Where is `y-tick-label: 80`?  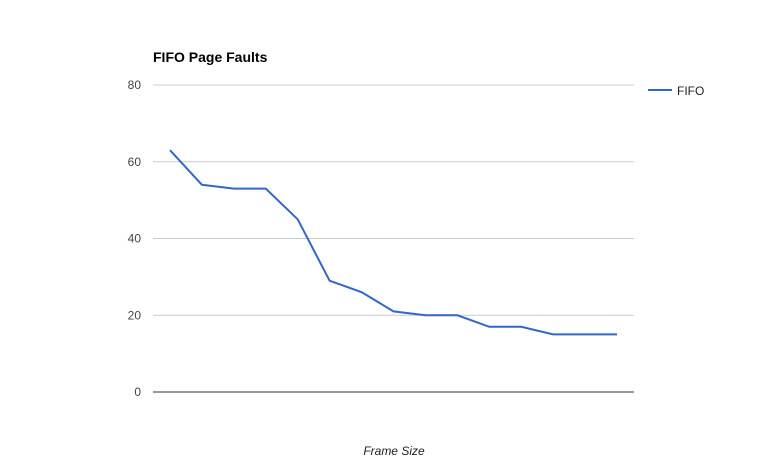
y-tick-label: 80 is located at coordinates (135, 85).